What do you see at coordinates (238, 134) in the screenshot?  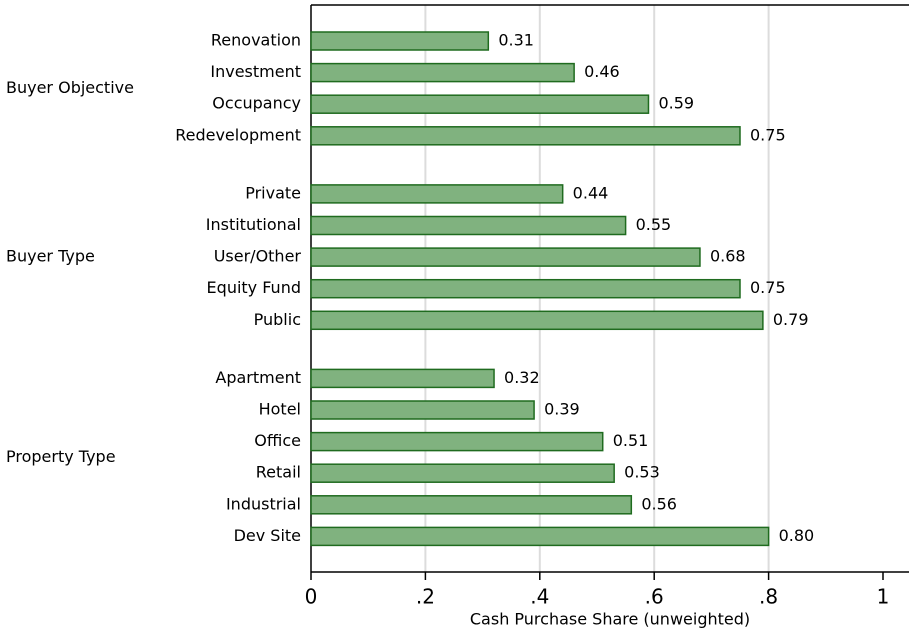 I see `y-tick-label: Redevelopment` at bounding box center [238, 134].